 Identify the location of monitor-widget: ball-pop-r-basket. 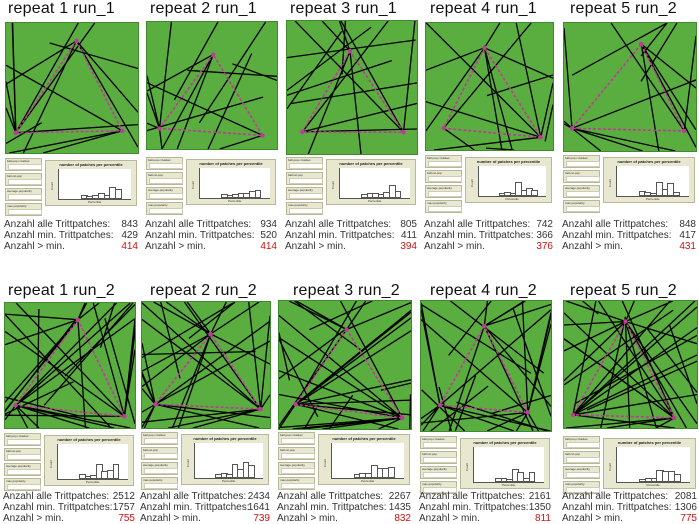
(159, 438).